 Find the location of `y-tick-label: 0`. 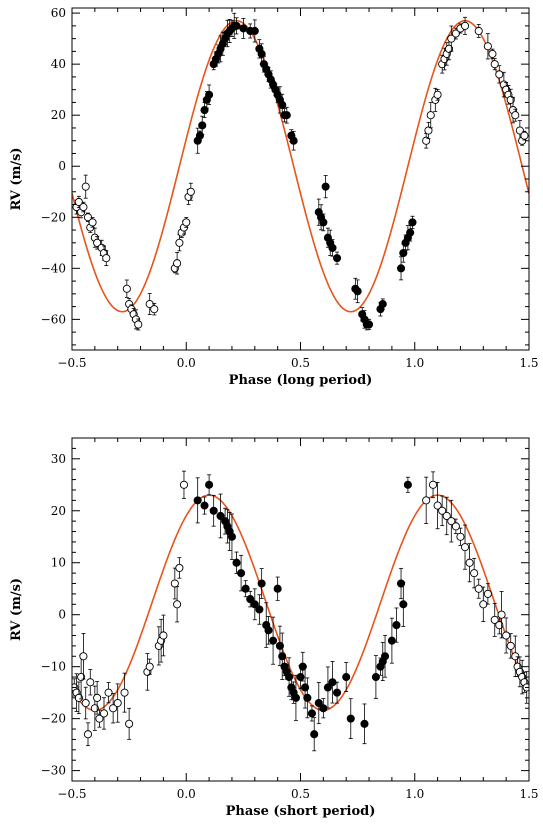

y-tick-label: 0 is located at coordinates (62, 166).